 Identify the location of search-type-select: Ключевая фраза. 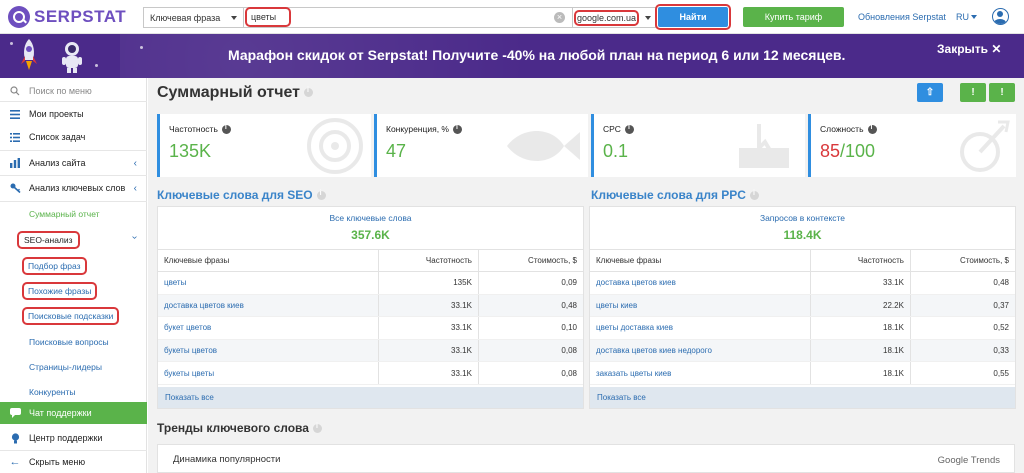
(194, 17).